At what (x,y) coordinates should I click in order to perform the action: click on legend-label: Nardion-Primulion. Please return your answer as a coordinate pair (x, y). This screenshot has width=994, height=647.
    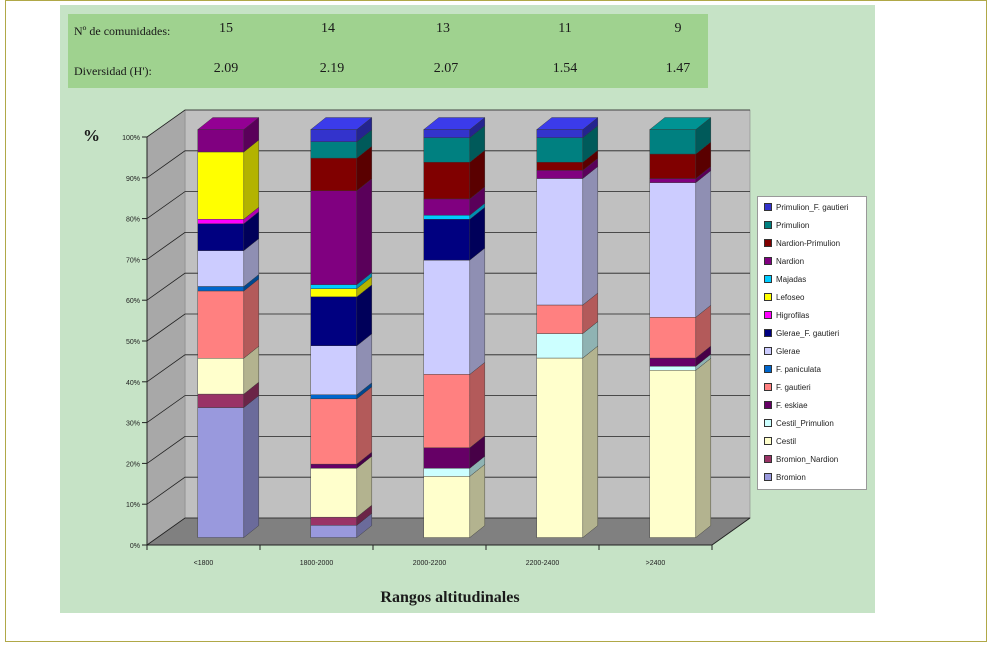
    Looking at the image, I should click on (808, 243).